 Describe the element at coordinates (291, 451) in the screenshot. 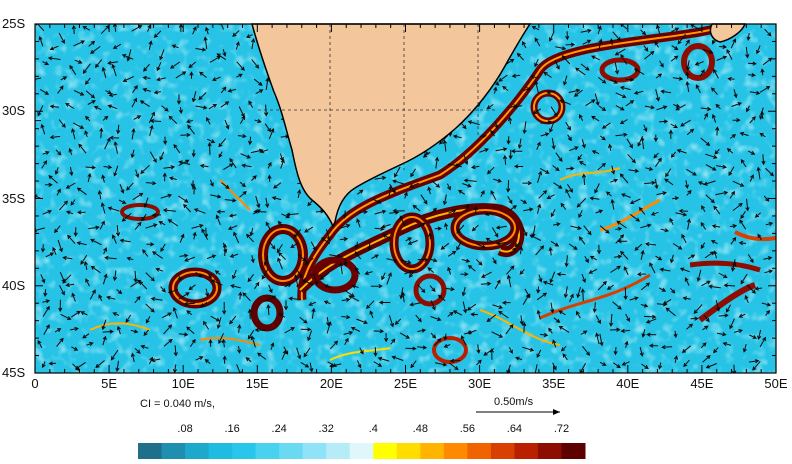

I see `colorbar-swatch` at that location.